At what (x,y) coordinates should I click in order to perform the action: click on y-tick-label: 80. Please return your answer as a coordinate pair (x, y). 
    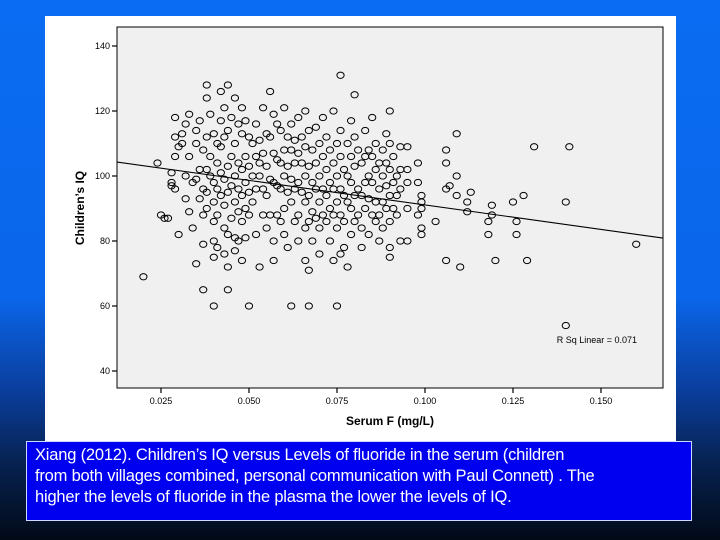
    Looking at the image, I should click on (105, 241).